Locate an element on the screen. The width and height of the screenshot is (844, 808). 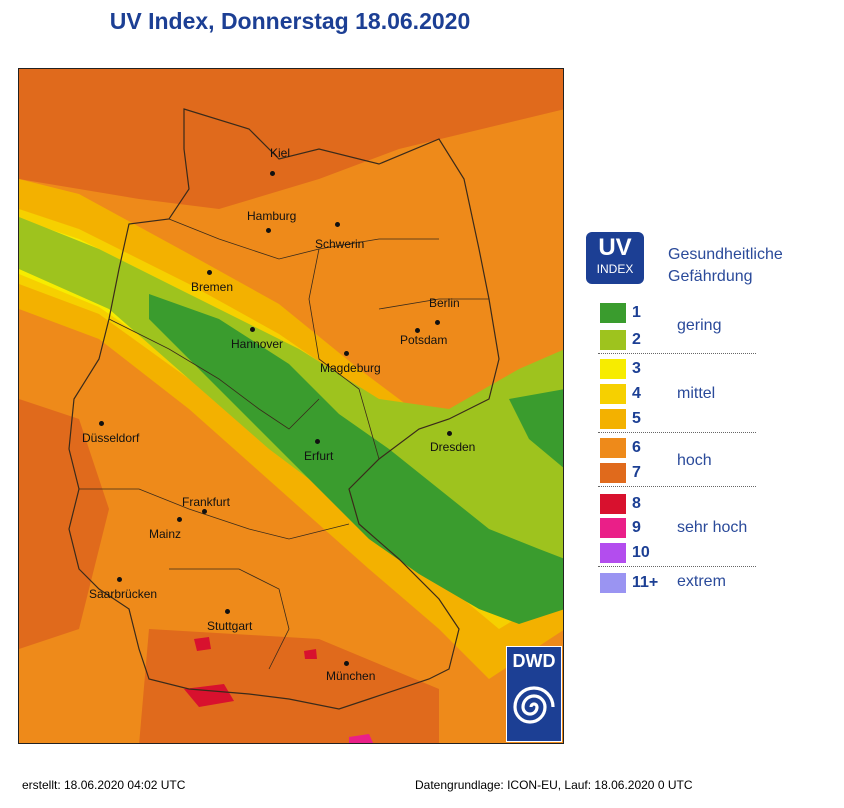
map-title: UV Index, Donnerstag 18.06.2020 is located at coordinates (290, 21).